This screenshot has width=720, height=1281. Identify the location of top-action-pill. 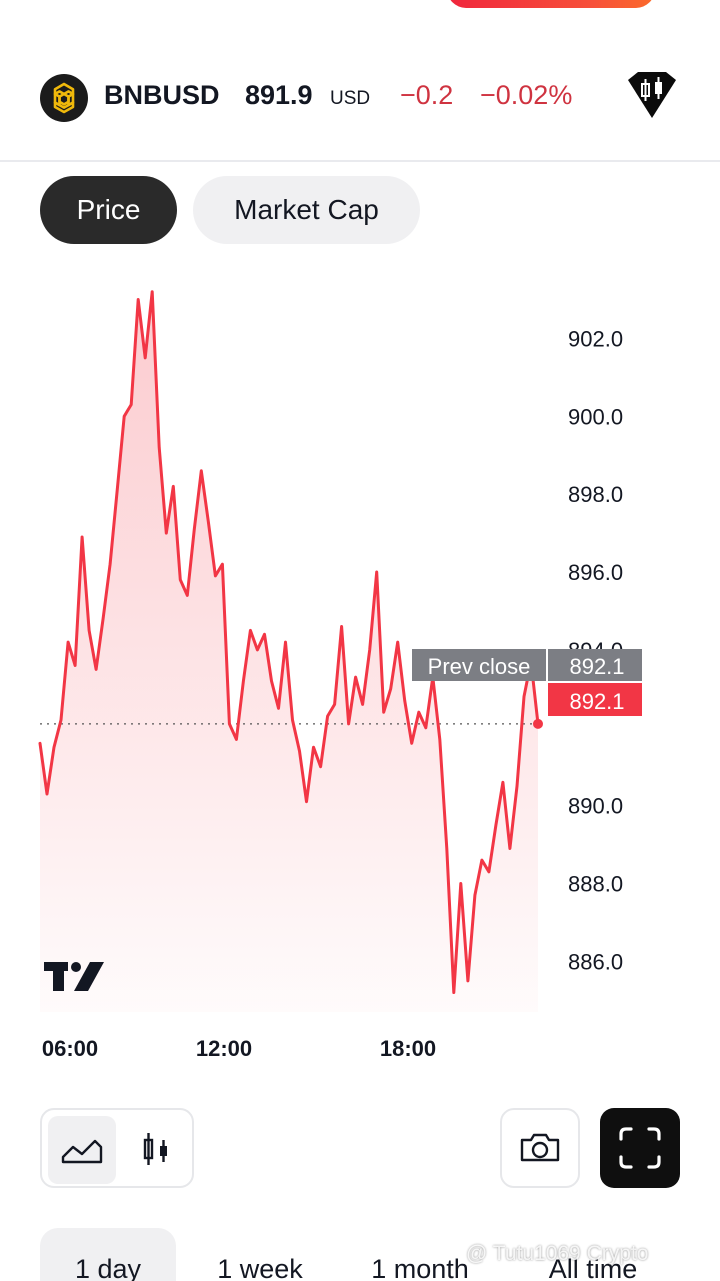
(551, 4).